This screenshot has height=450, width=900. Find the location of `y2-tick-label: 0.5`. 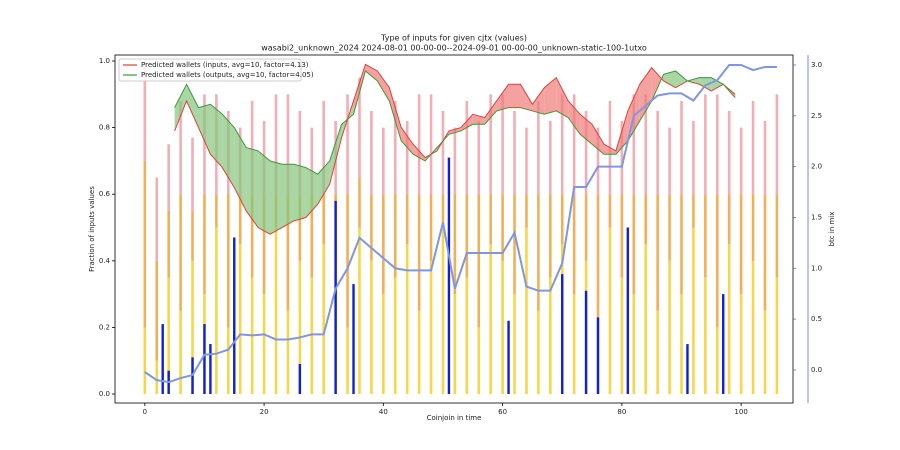

y2-tick-label: 0.5 is located at coordinates (816, 319).